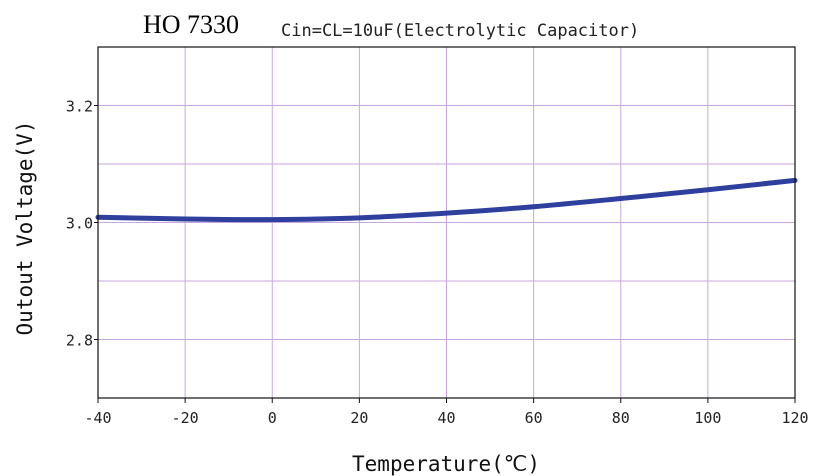  I want to click on chart-title: HO 7330, so click(191, 24).